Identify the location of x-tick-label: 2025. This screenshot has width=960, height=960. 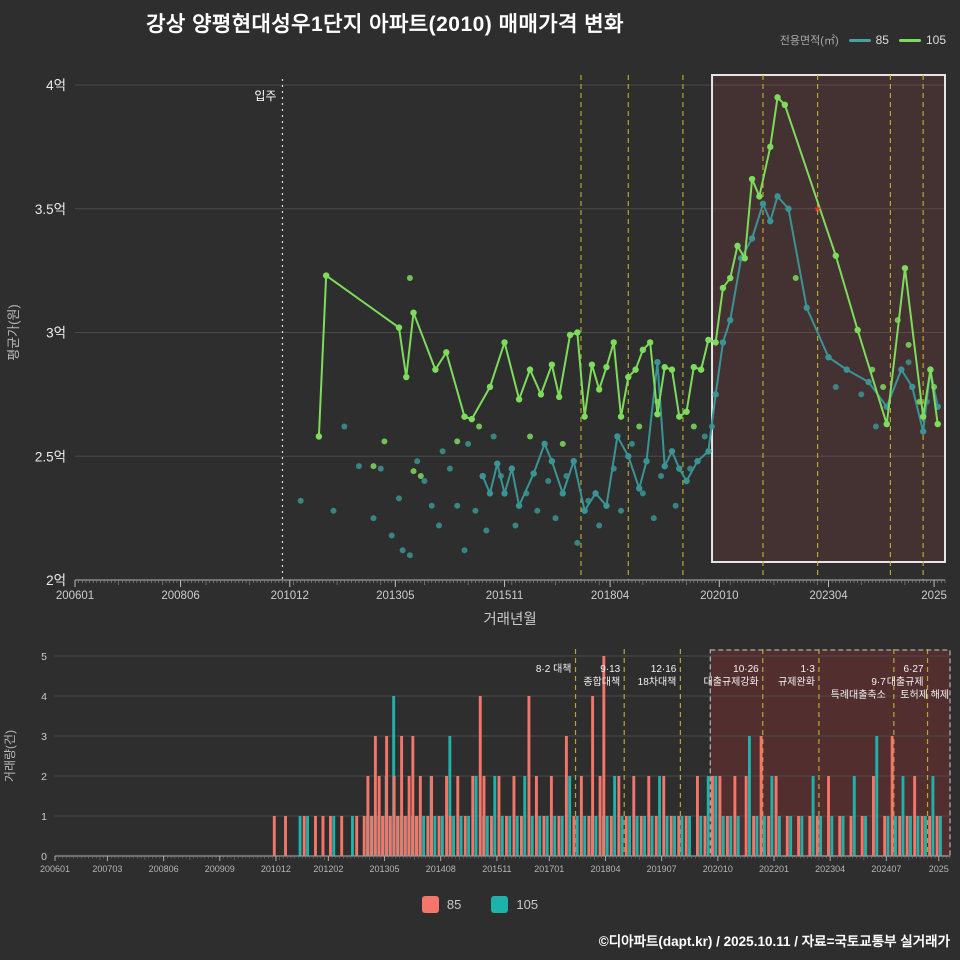
(939, 869).